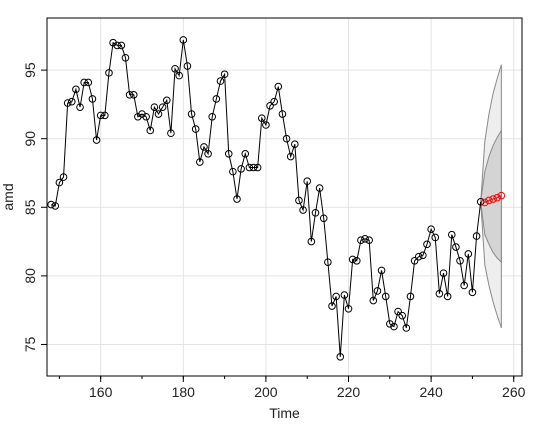  Describe the element at coordinates (30, 276) in the screenshot. I see `y-tick-label: 80` at that location.